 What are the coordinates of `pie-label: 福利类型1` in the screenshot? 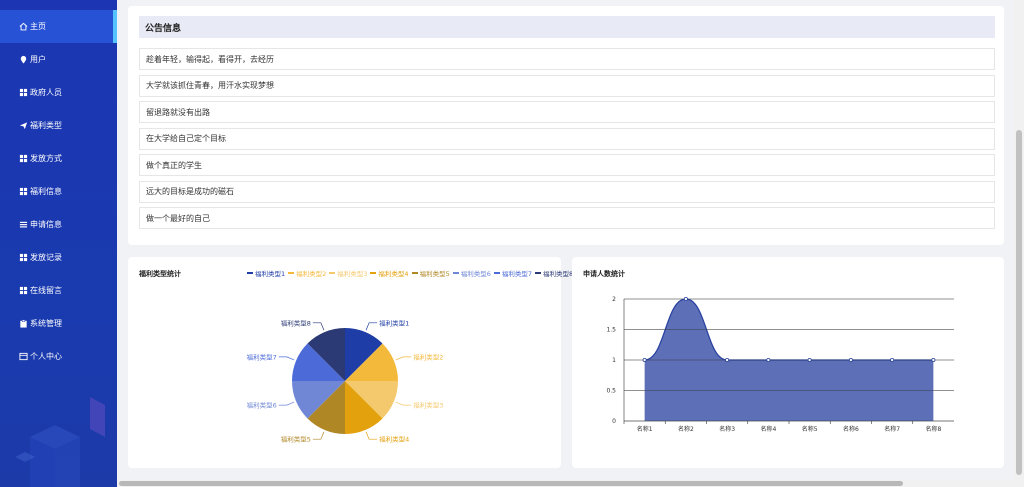 It's located at (394, 322).